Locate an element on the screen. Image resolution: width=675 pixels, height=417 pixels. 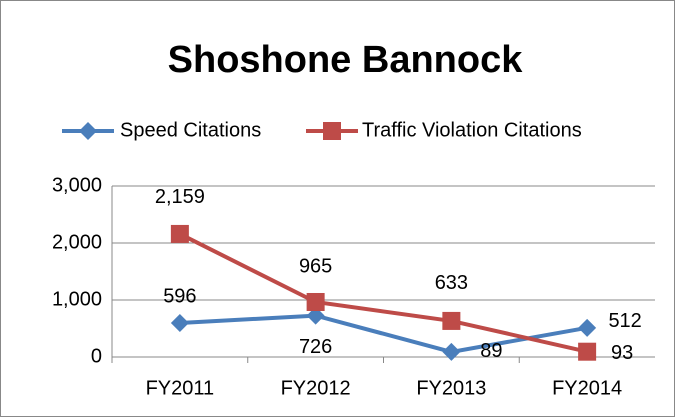
legend-label: Traffic Violation Citations is located at coordinates (472, 130).